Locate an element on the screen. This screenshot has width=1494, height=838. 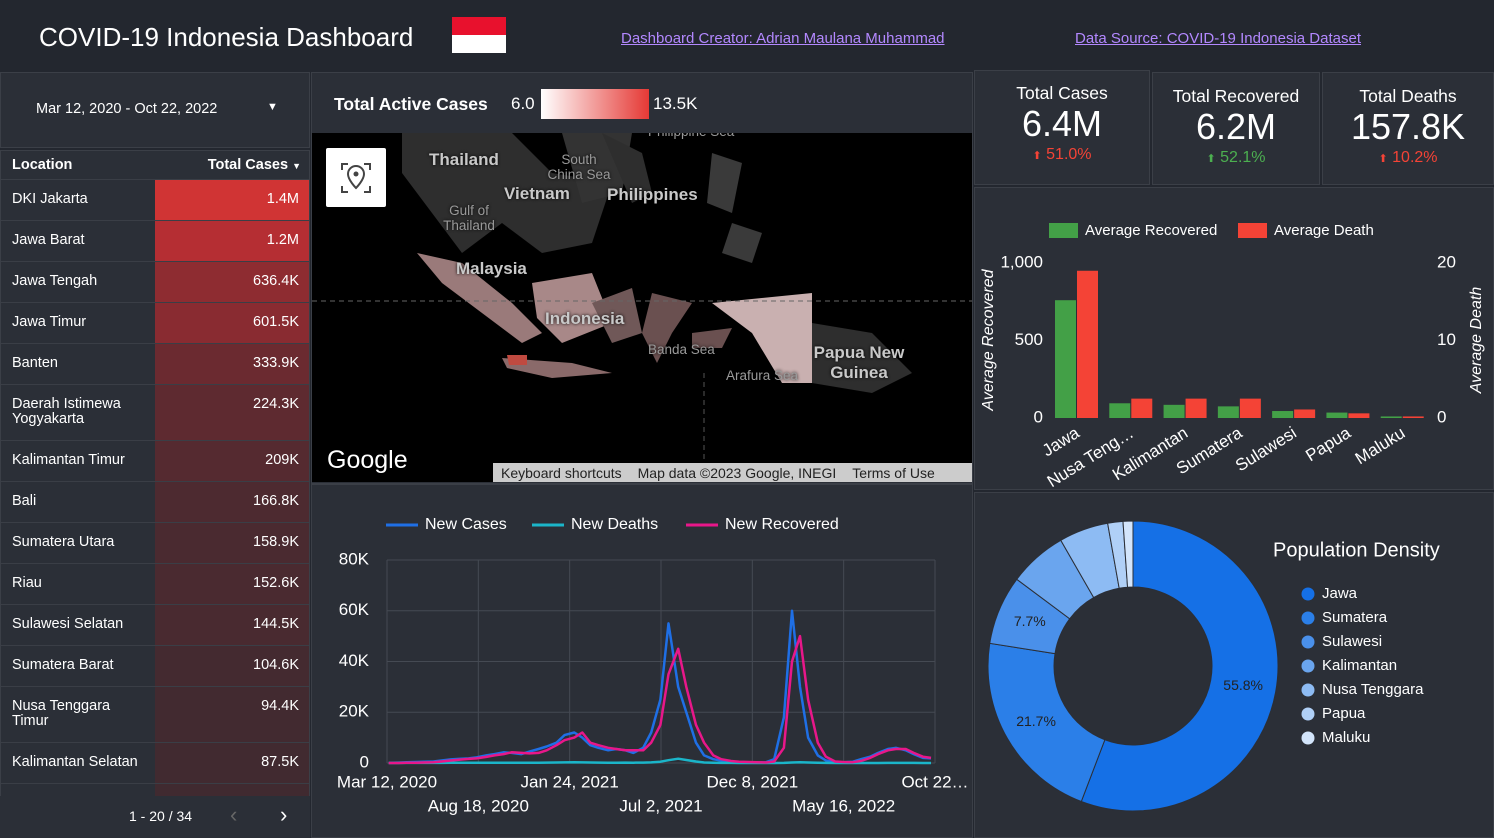
kpi-change-value: 52.1% is located at coordinates (1243, 157).